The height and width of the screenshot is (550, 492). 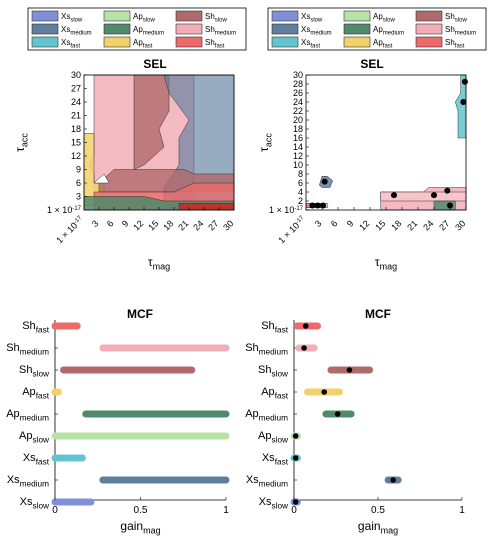 What do you see at coordinates (295, 502) in the screenshot?
I see `point-xs-slow` at bounding box center [295, 502].